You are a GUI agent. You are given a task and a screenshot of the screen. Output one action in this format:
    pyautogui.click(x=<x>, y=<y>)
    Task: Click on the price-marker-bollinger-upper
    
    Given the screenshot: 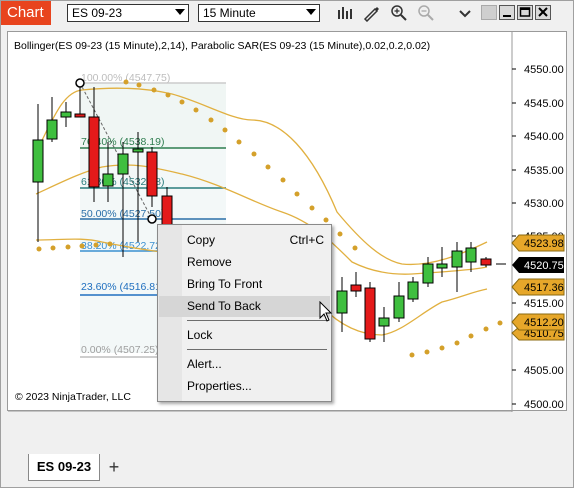 What is the action you would take?
    pyautogui.click(x=538, y=243)
    